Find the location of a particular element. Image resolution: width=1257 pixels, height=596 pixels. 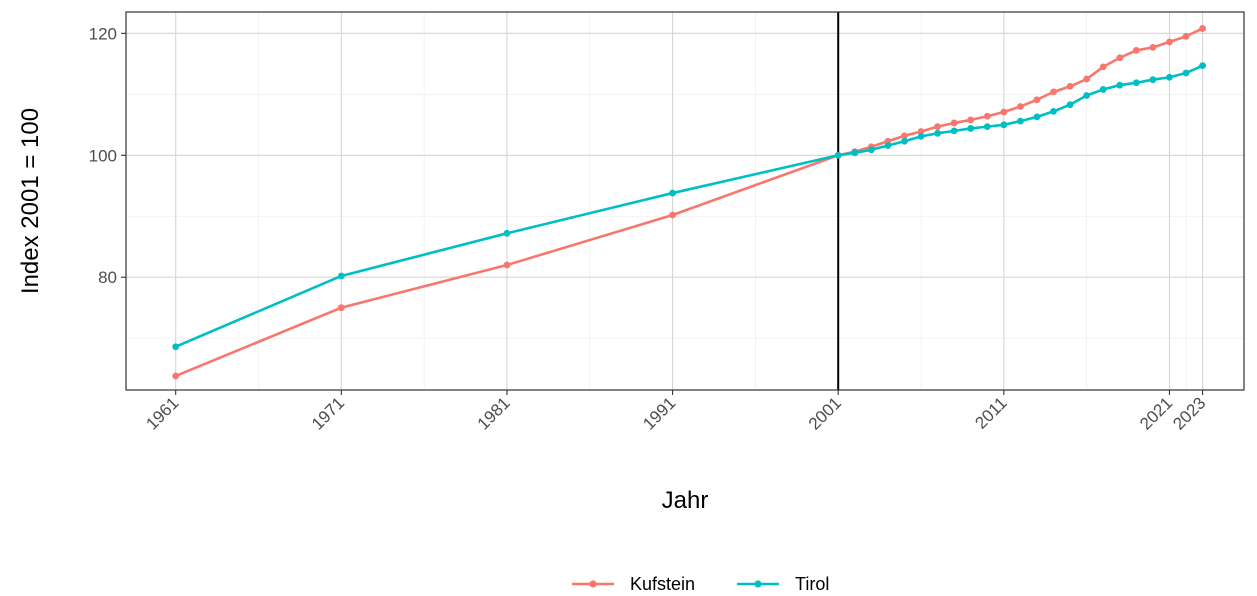

legend-key-point-tirol is located at coordinates (758, 584).